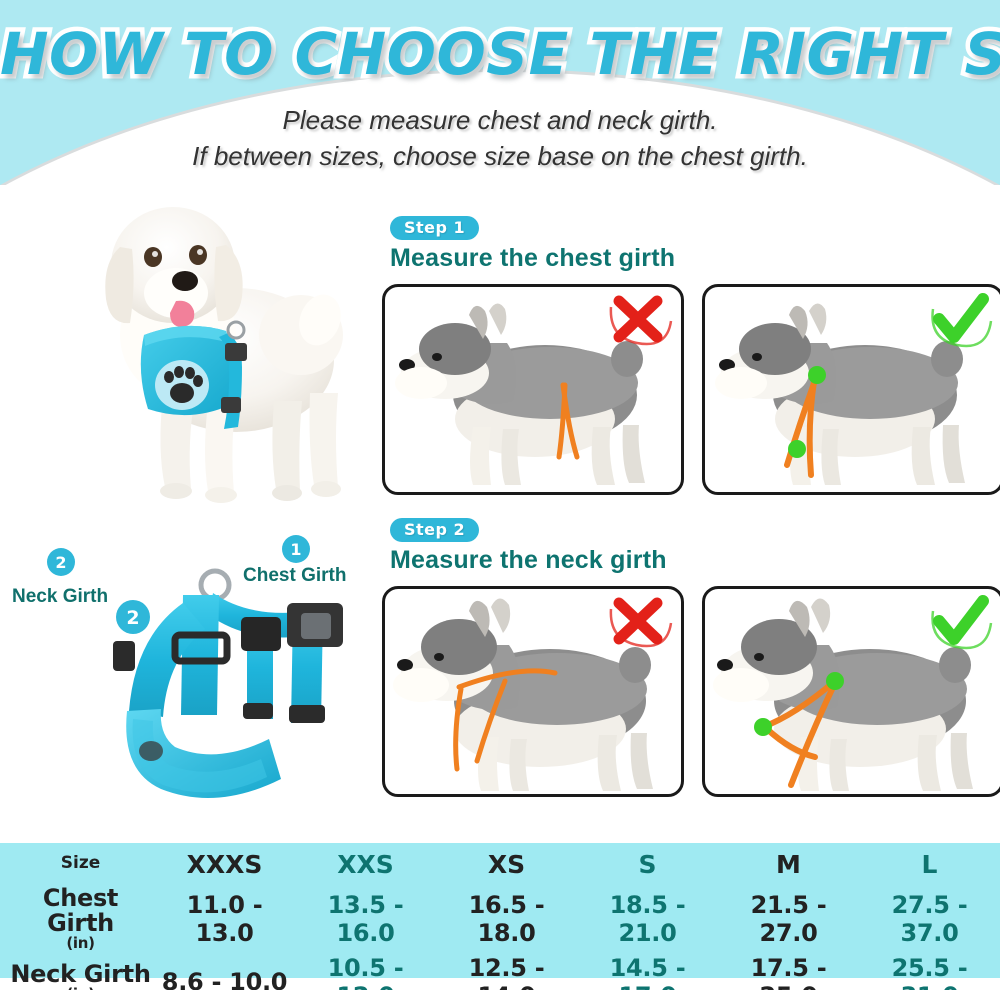 This screenshot has height=990, width=1000. Describe the element at coordinates (533, 389) in the screenshot. I see `step-1-wrong-panel` at that location.